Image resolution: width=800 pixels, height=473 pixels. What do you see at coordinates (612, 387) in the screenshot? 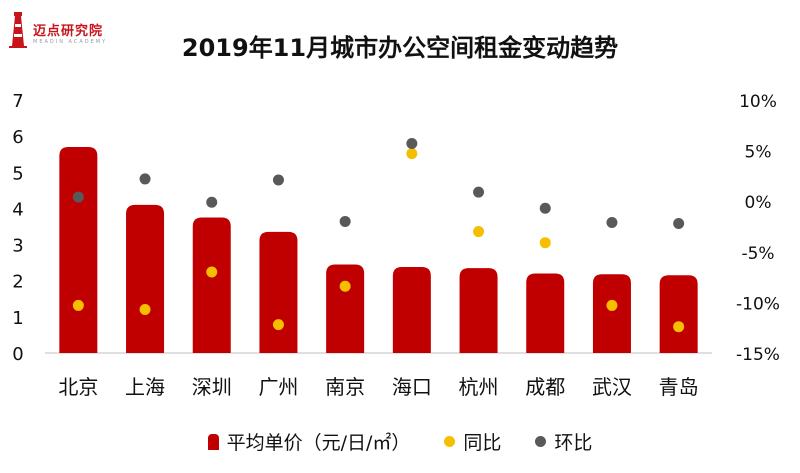
I see `x-tick-label: 武汉` at bounding box center [612, 387].